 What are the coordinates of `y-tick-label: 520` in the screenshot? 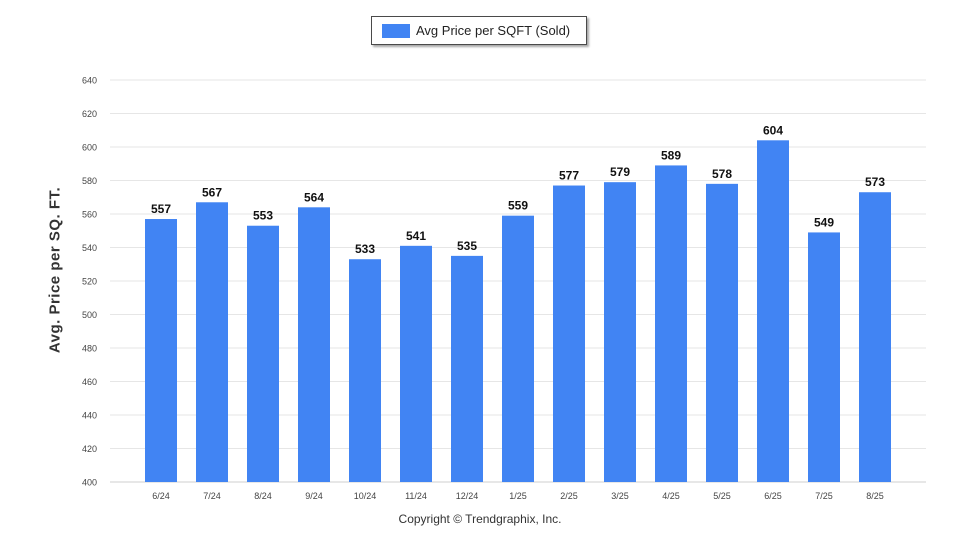 It's located at (89, 282).